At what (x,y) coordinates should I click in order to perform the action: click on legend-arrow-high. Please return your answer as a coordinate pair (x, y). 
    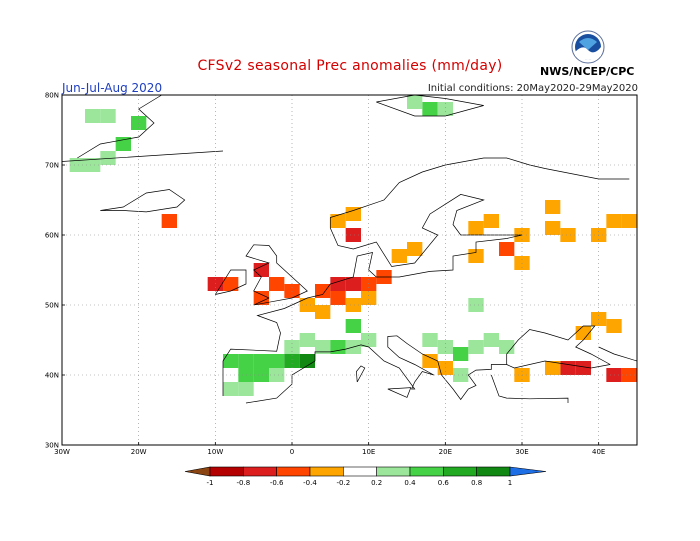
    Looking at the image, I should click on (528, 471).